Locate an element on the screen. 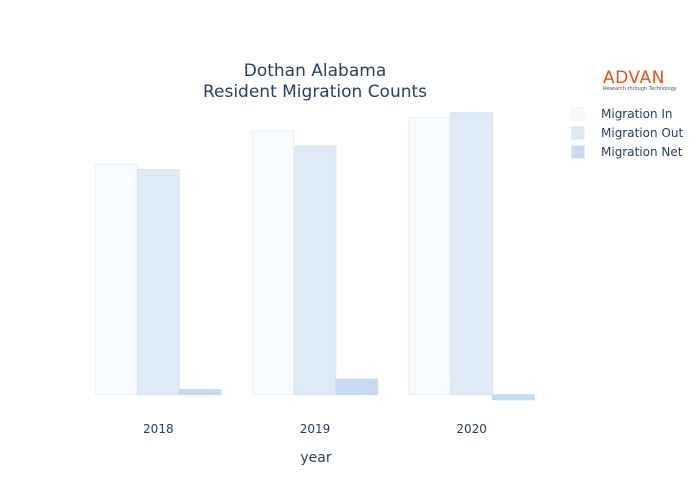 The width and height of the screenshot is (700, 500). x-axis-ticks: 2018 2019 2020 is located at coordinates (315, 429).